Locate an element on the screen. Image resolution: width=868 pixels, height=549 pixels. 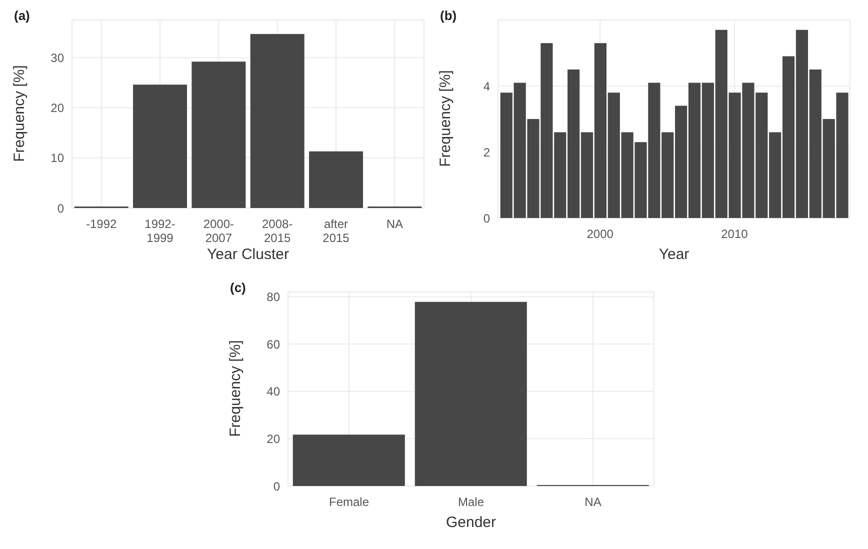
y-tick-label: 40 is located at coordinates (273, 391).